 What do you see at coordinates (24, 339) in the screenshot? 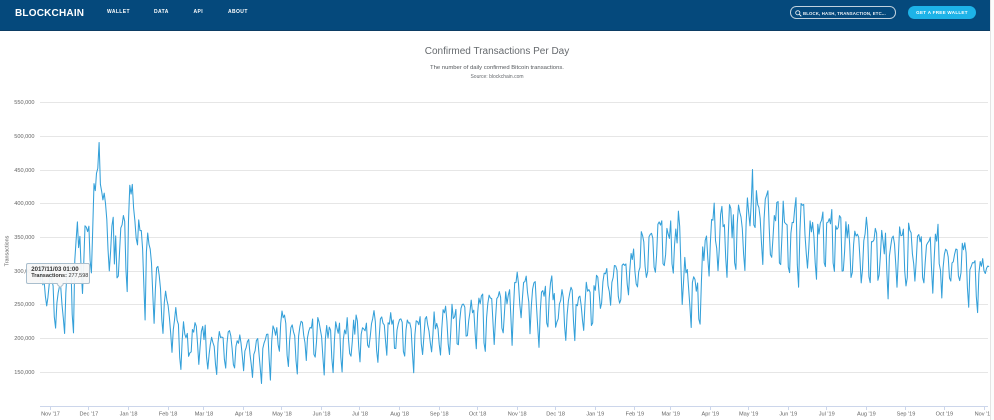
I see `svg-text: 200,000` at bounding box center [24, 339].